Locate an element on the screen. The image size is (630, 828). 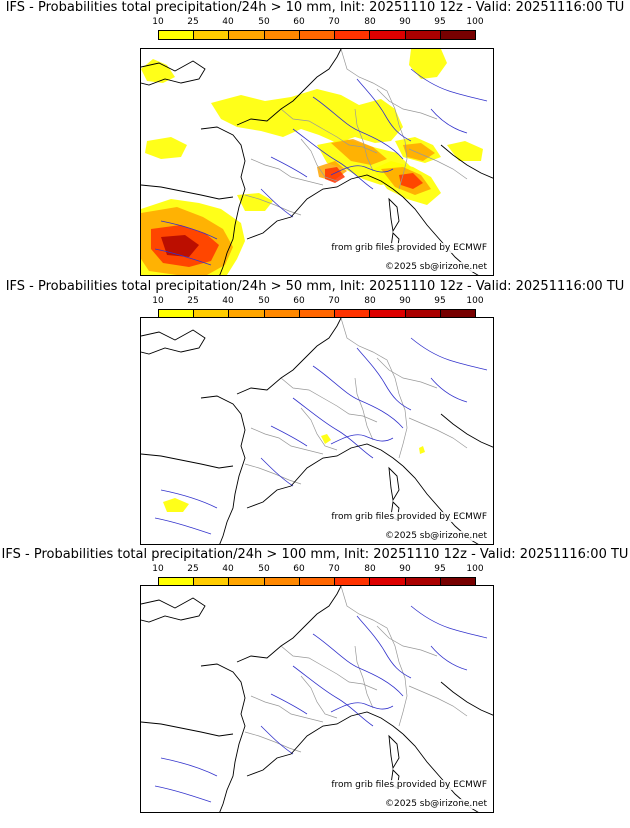
colorbar-tick: 95 is located at coordinates (440, 22).